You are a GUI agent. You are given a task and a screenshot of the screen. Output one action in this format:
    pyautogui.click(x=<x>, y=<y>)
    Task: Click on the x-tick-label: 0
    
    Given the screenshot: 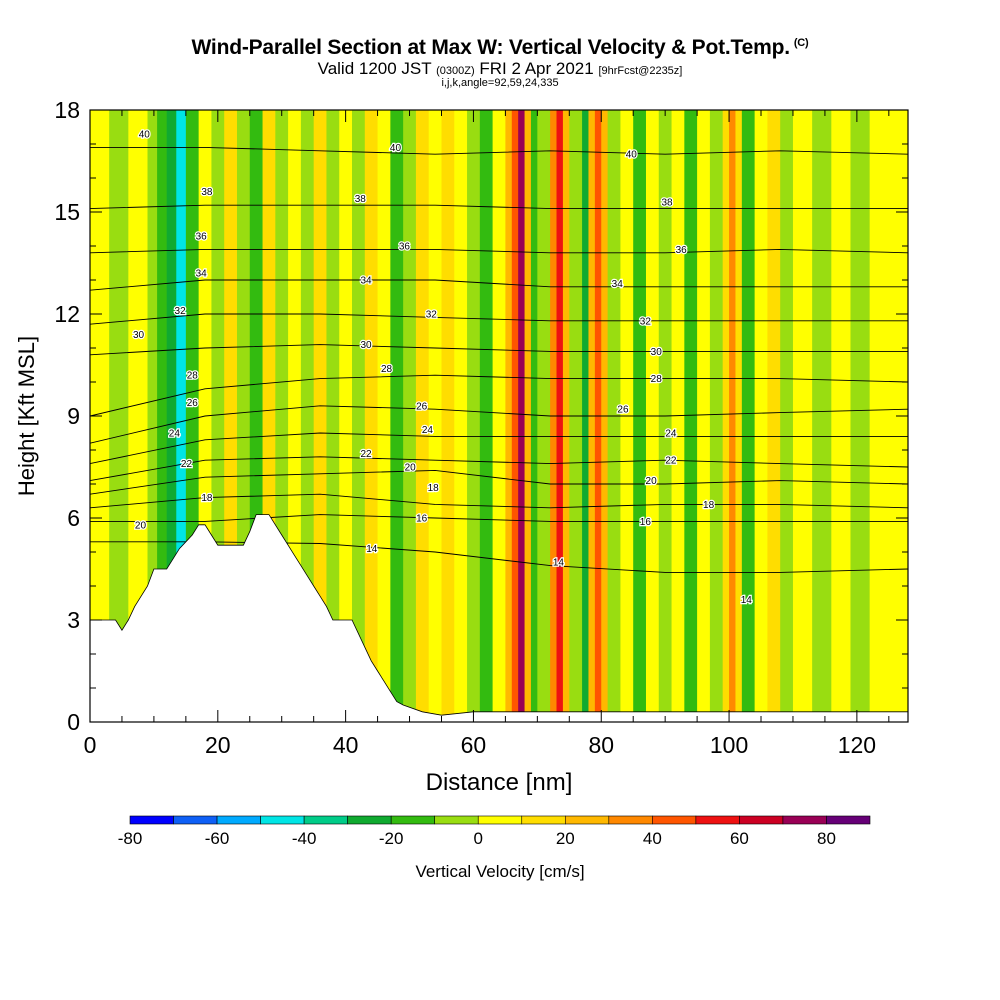 What is the action you would take?
    pyautogui.click(x=90, y=745)
    